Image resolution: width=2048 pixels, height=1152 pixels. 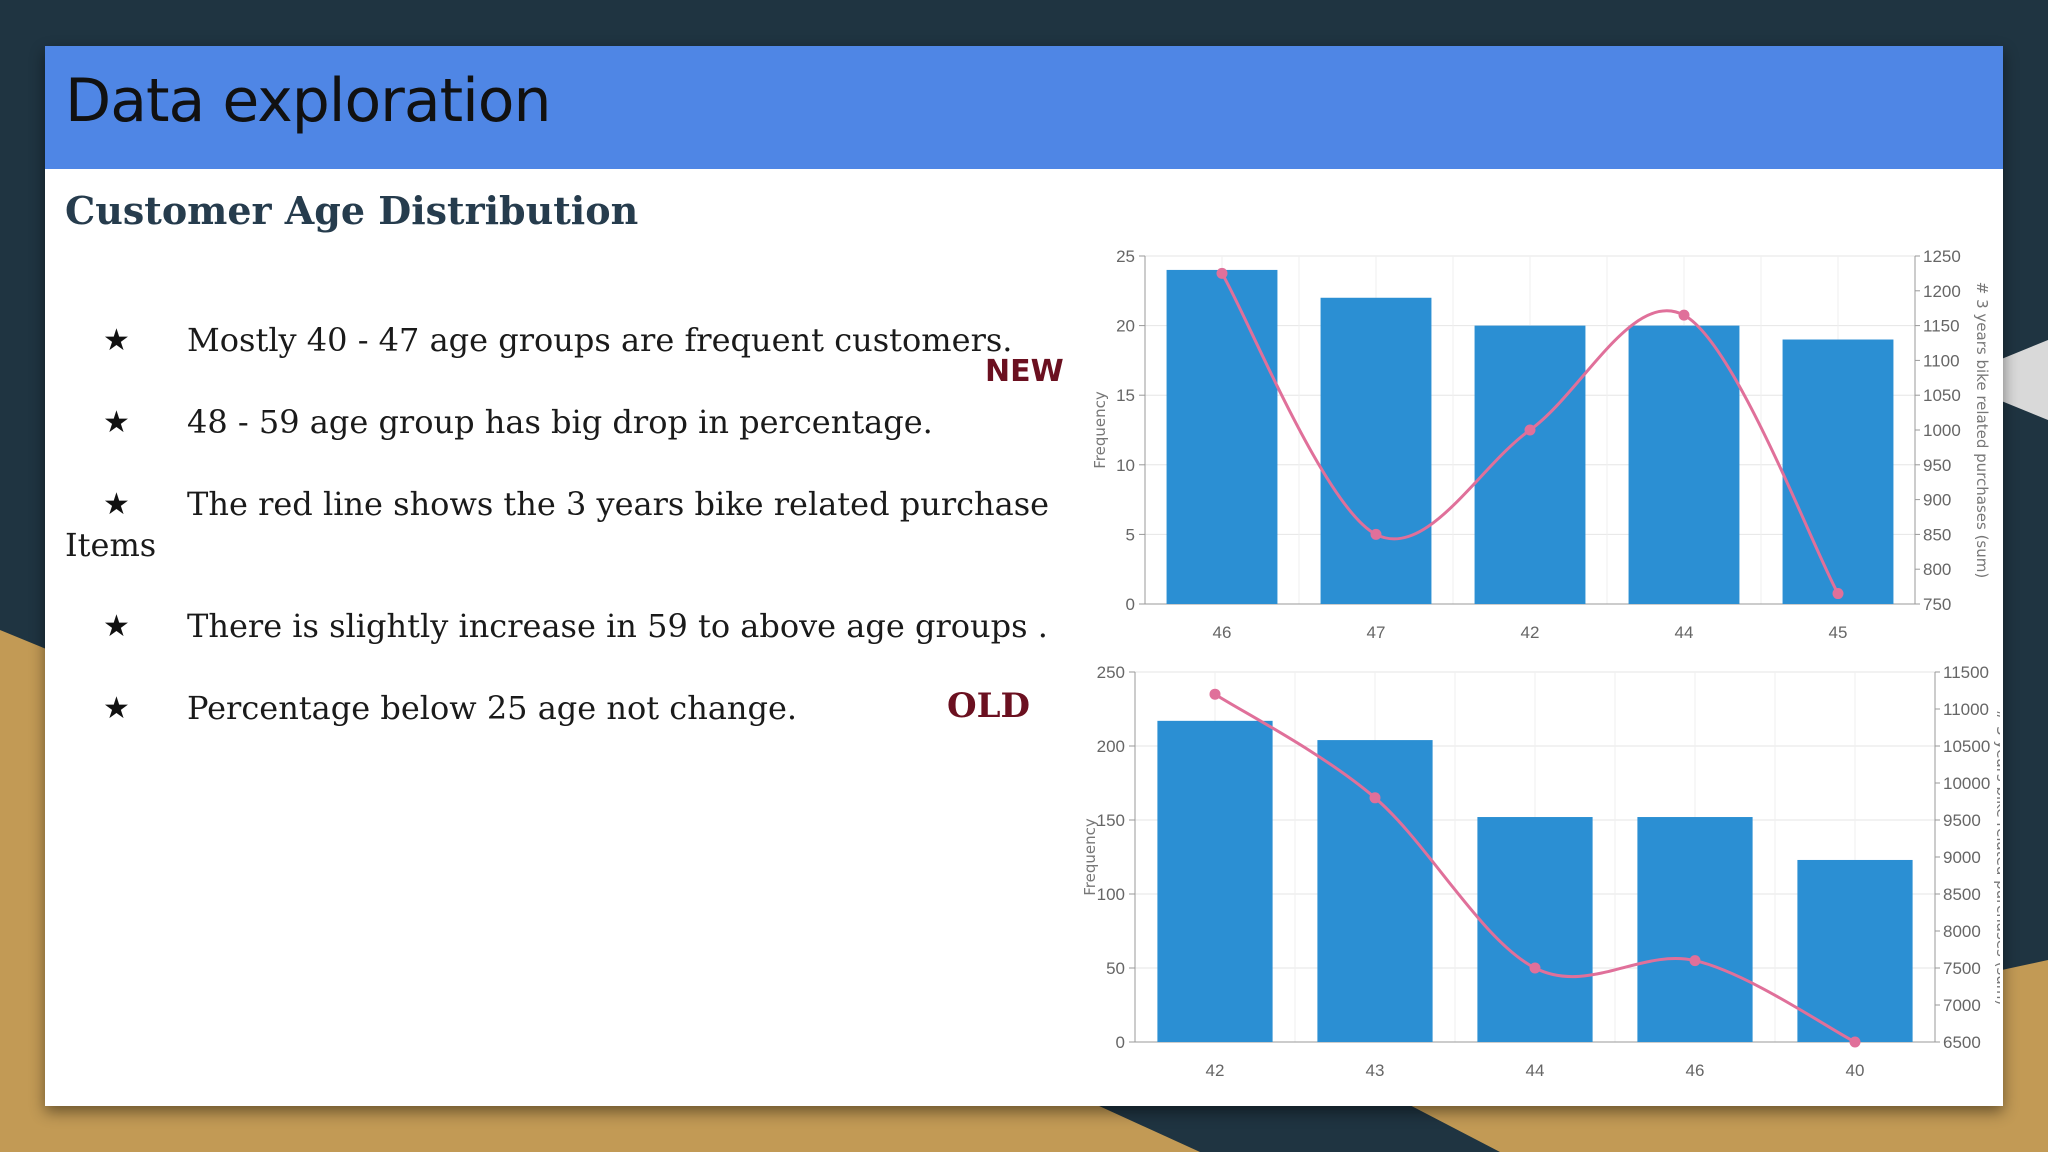 I want to click on y-tick-label: 5, so click(x=1130, y=534).